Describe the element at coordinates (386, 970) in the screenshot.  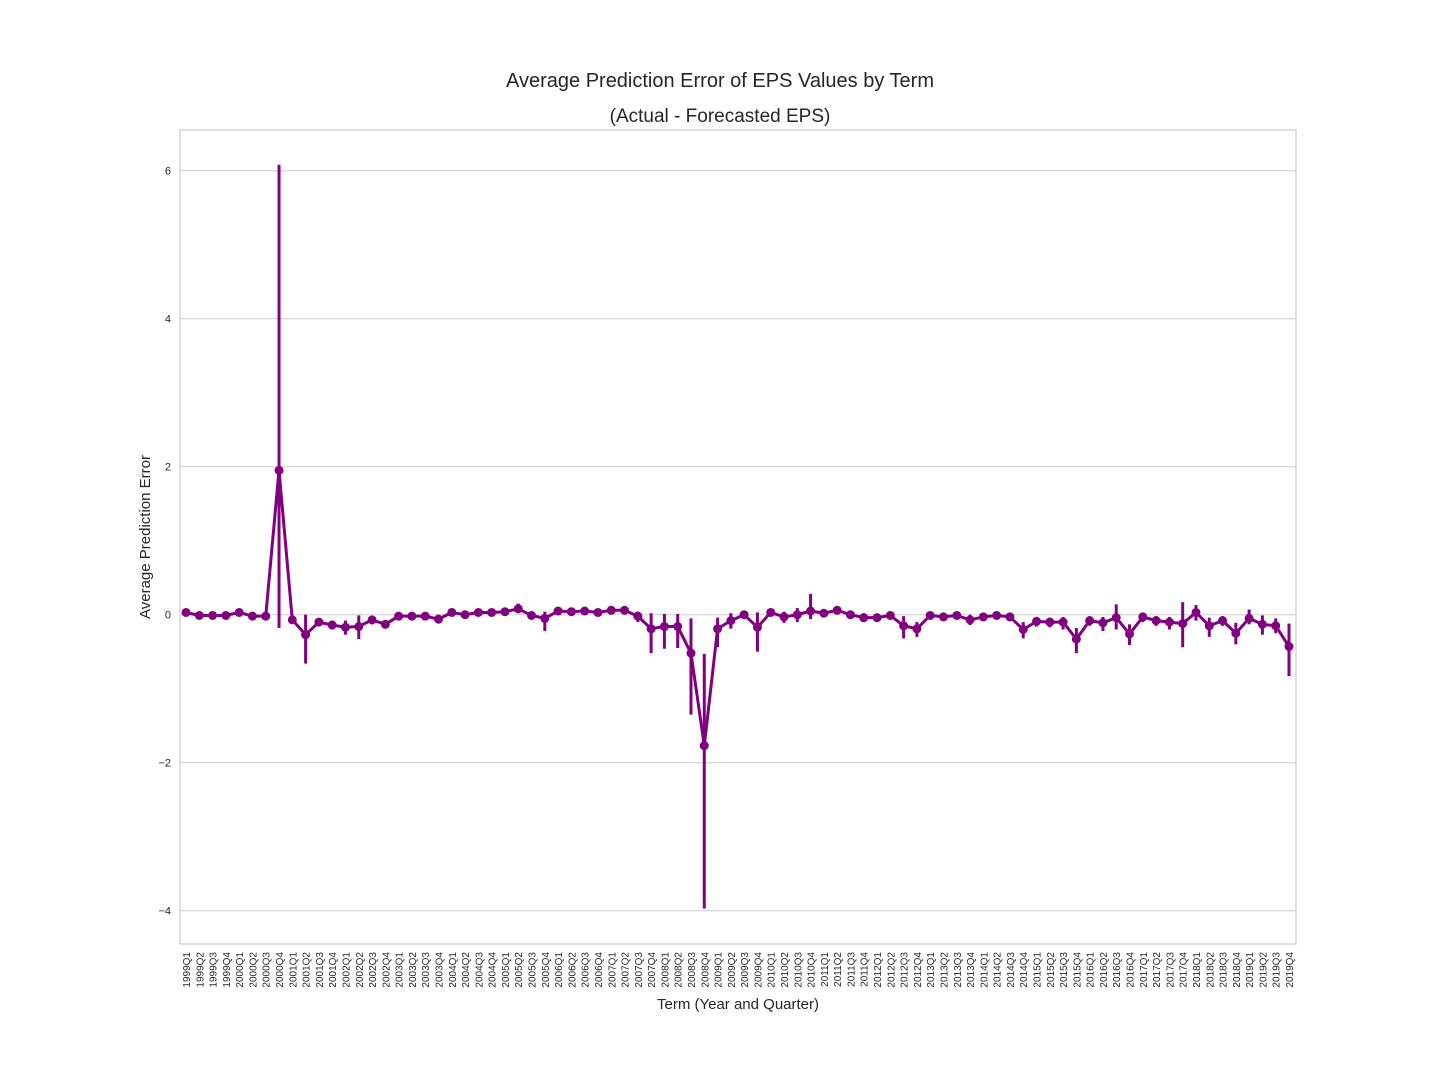
I see `x-tick-label: 2002Q4` at that location.